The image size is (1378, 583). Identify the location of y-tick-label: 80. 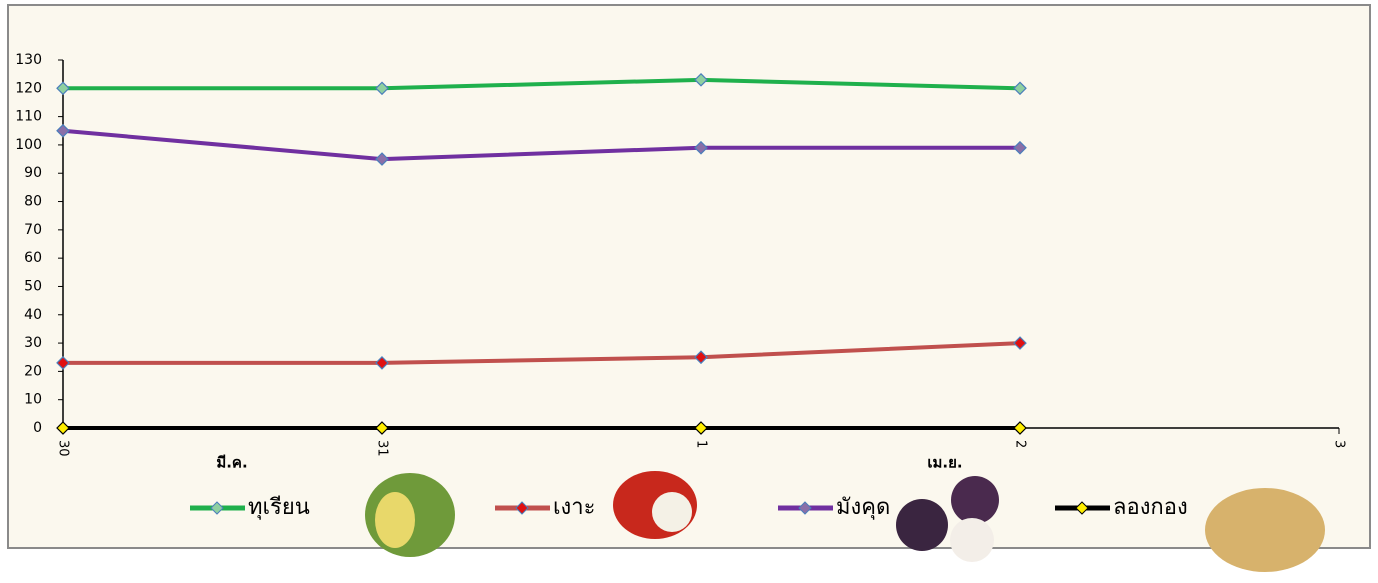
(33, 202).